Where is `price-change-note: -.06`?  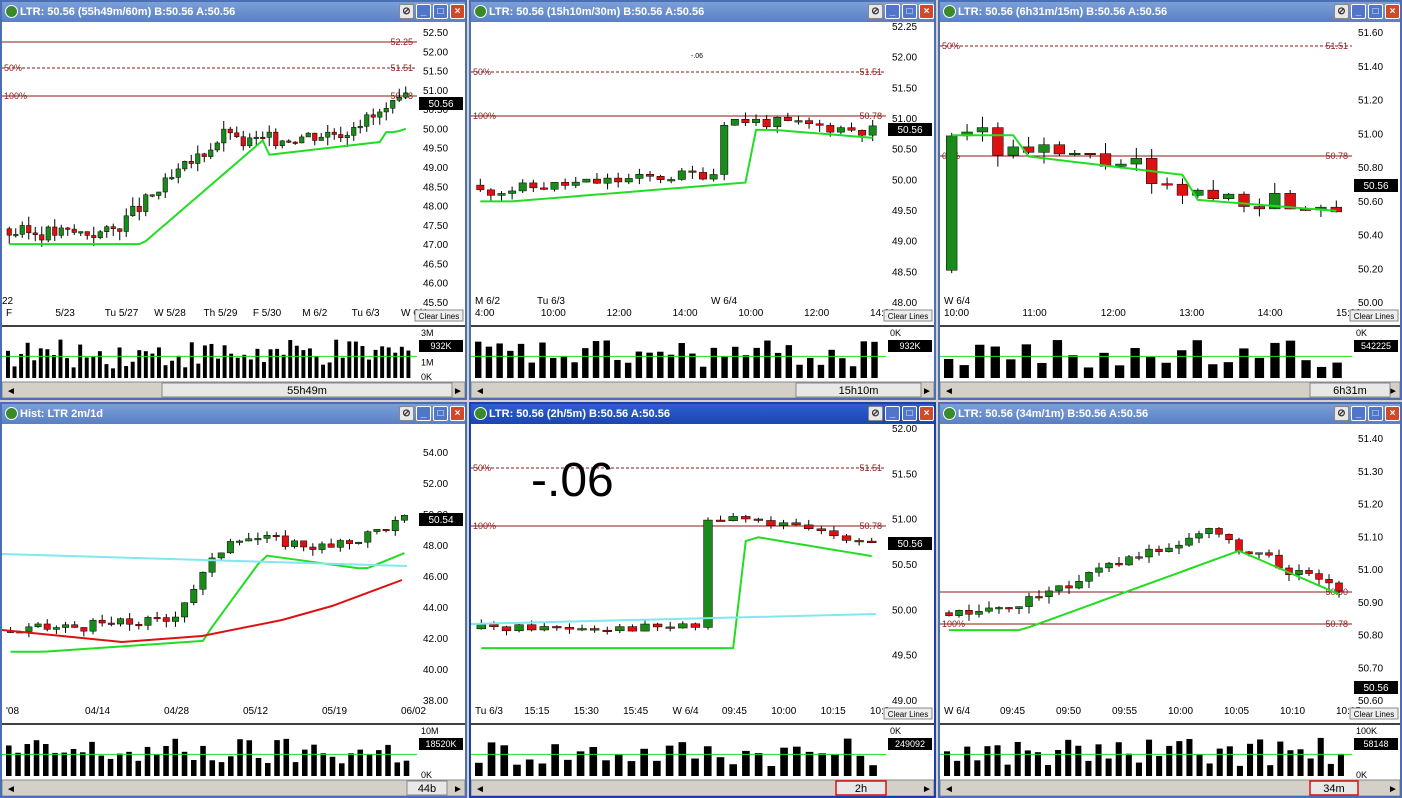 price-change-note: -.06 is located at coordinates (572, 480).